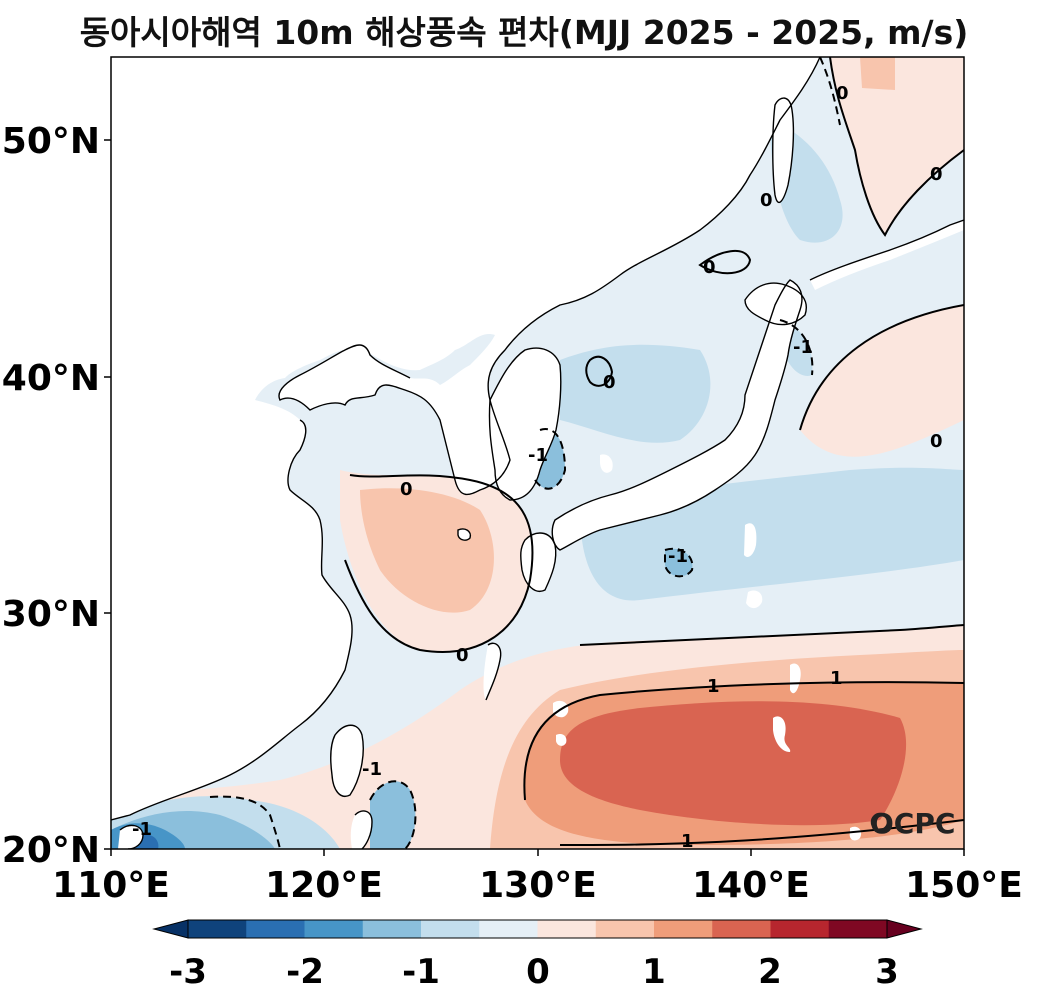 The width and height of the screenshot is (1048, 999). What do you see at coordinates (964, 885) in the screenshot?
I see `lon-label-150: 150°E` at bounding box center [964, 885].